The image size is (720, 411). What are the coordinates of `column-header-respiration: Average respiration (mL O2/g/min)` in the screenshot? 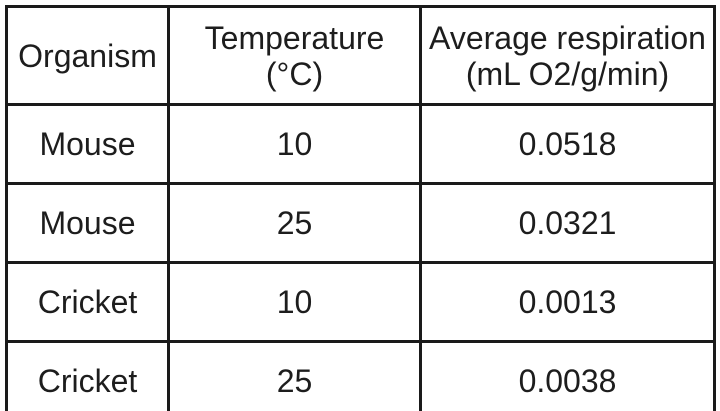 It's located at (567, 55).